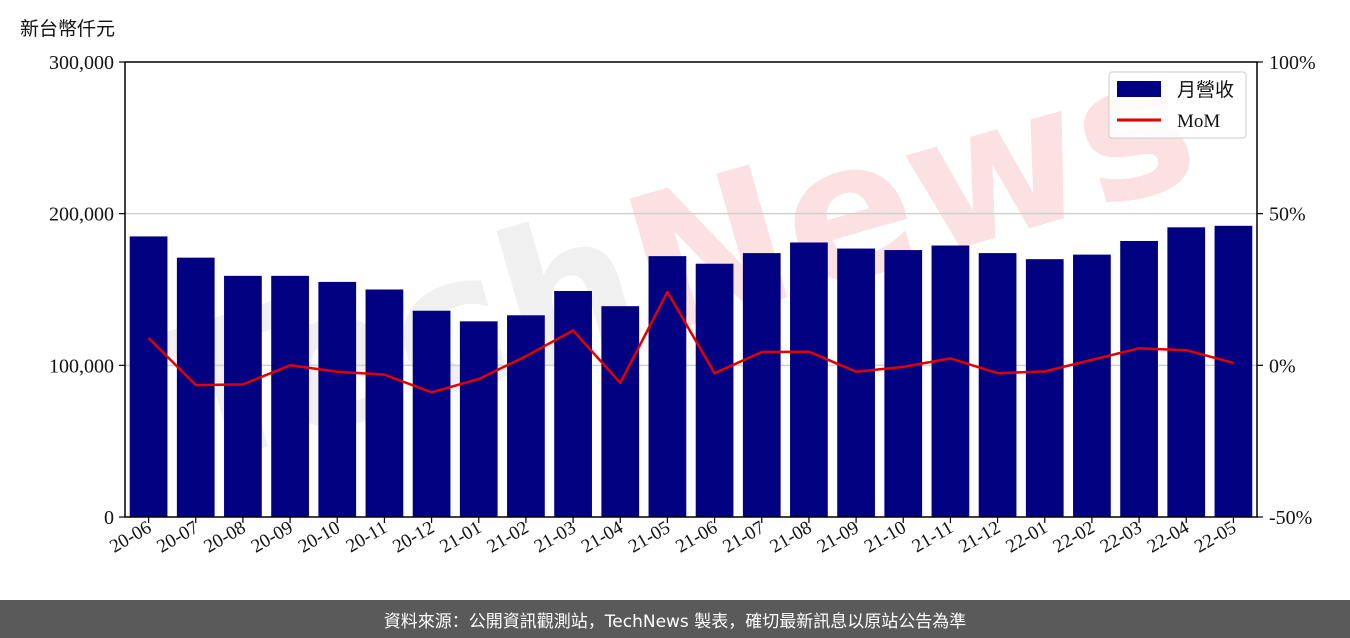  I want to click on x-tick-label: 21-03, so click(555, 537).